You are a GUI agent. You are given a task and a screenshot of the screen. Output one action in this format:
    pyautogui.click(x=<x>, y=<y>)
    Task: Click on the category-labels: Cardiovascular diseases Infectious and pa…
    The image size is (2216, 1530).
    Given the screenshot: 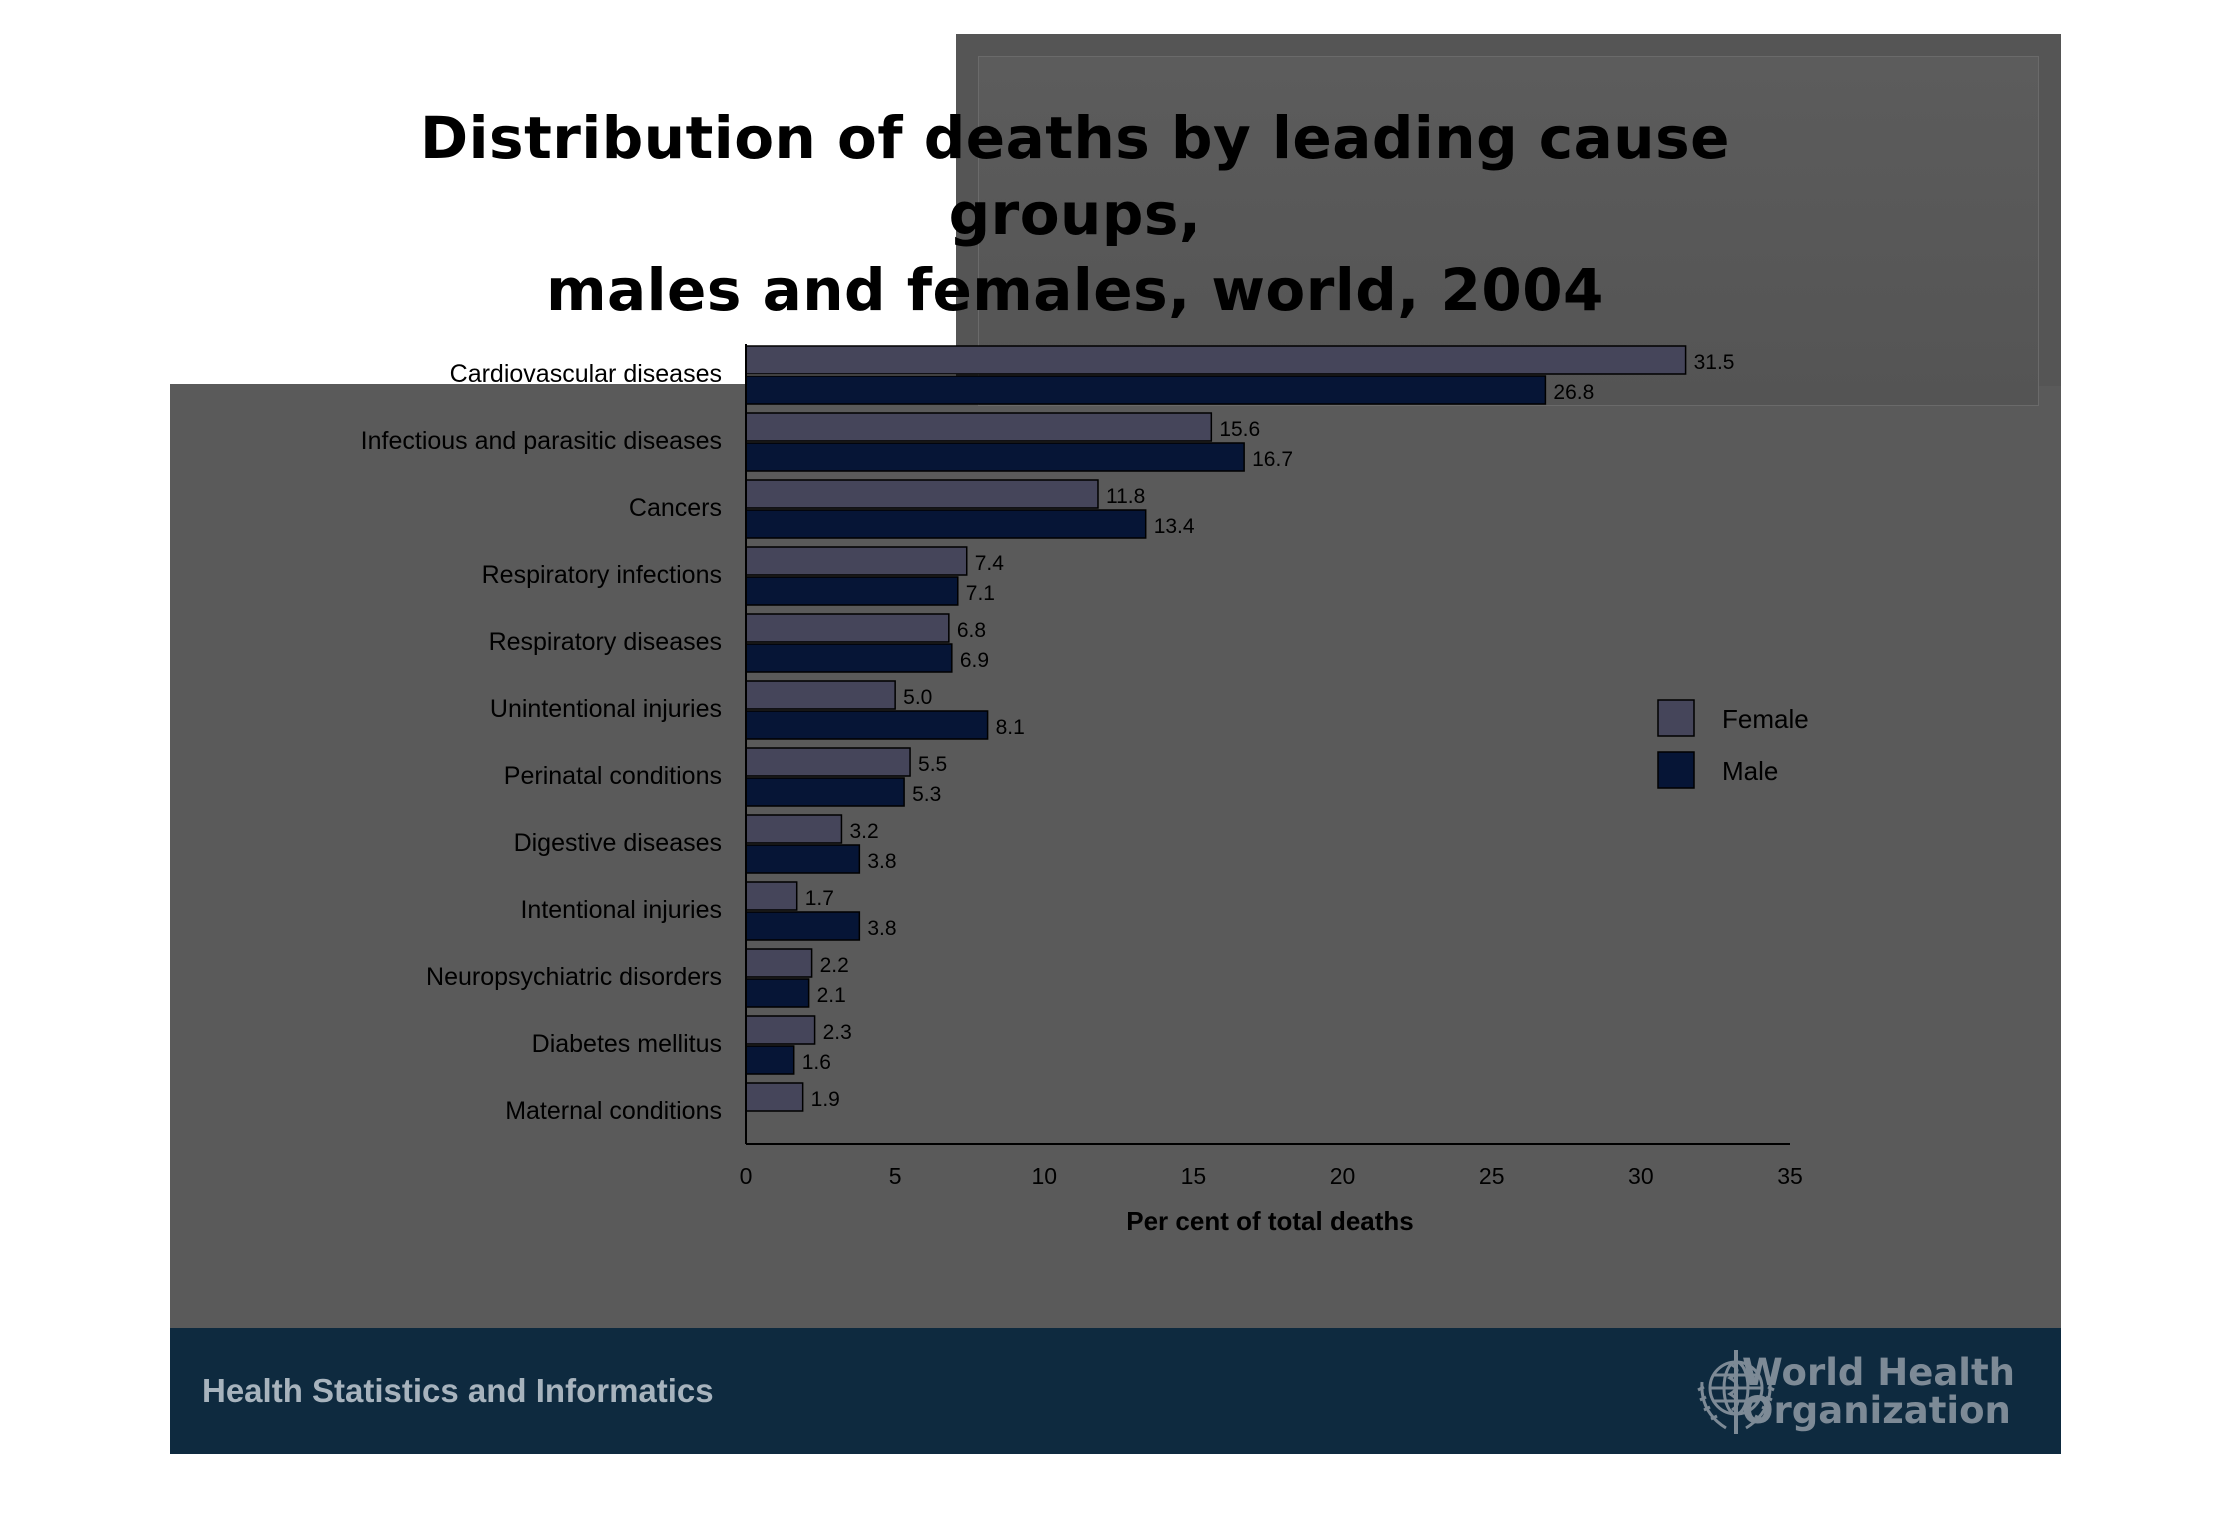 What is the action you would take?
    pyautogui.click(x=541, y=742)
    